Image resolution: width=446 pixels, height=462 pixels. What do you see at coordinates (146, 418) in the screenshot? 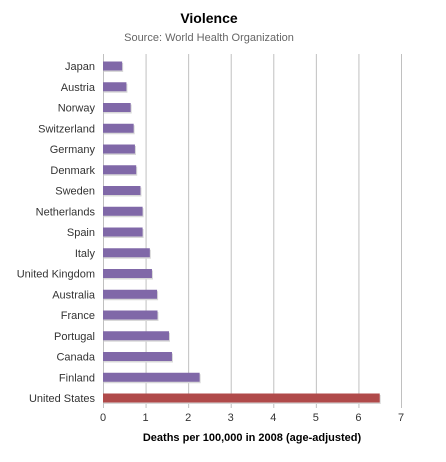
I see `x-tick-label: 1` at bounding box center [146, 418].